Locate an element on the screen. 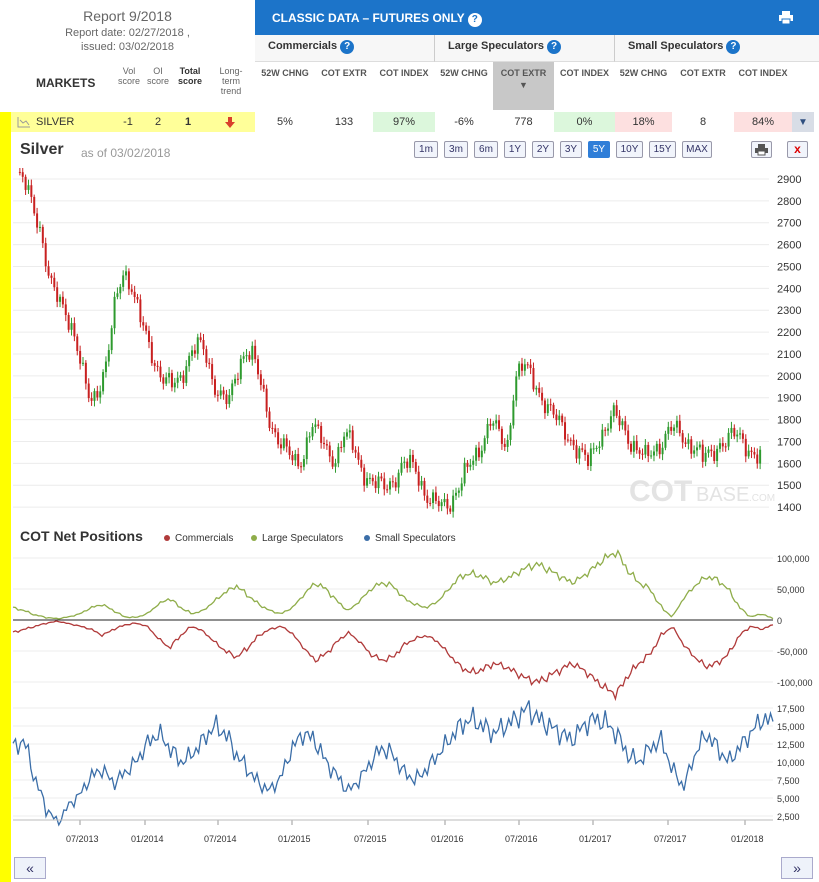 The width and height of the screenshot is (819, 882). y-tick-label: 1400 is located at coordinates (789, 508).